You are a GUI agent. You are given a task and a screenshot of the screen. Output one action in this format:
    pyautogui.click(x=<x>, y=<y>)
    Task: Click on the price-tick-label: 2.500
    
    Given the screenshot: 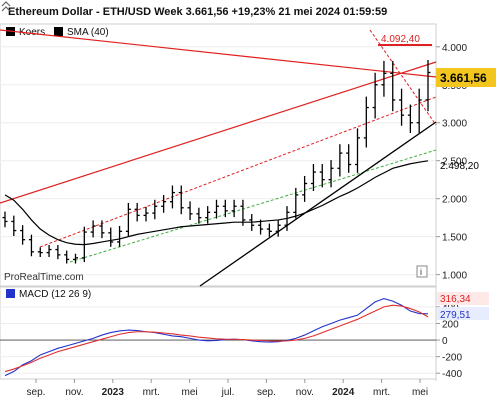 What is the action you would take?
    pyautogui.click(x=454, y=162)
    